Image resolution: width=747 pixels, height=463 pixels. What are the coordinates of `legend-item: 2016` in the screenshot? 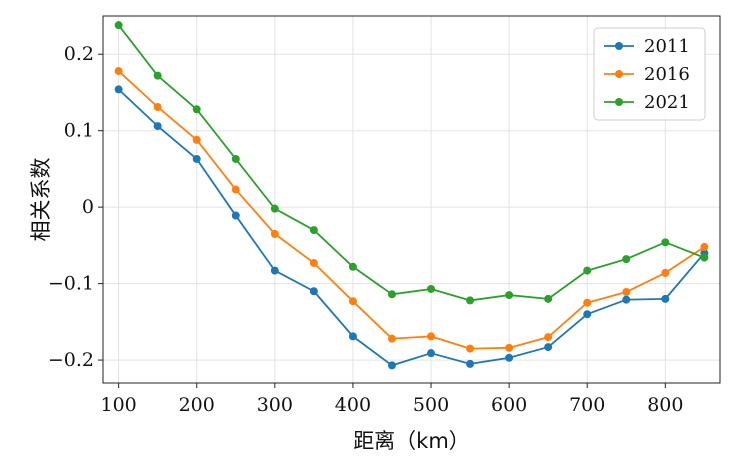 It's located at (647, 74).